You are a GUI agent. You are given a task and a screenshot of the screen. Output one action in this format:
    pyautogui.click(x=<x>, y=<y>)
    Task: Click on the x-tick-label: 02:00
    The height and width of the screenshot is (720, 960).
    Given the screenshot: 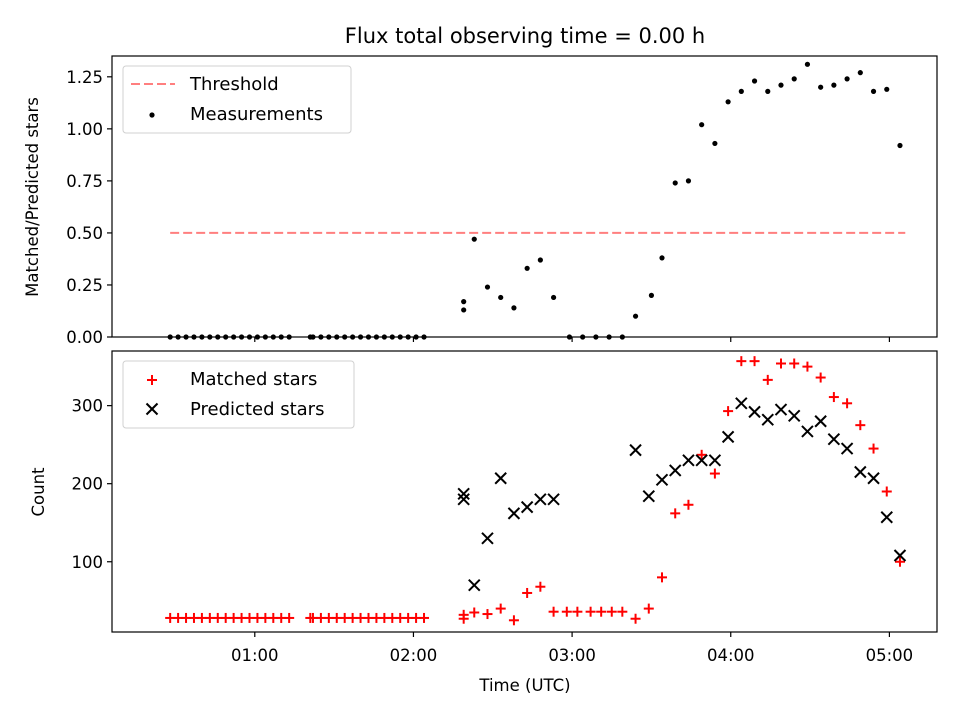 What is the action you would take?
    pyautogui.click(x=414, y=655)
    